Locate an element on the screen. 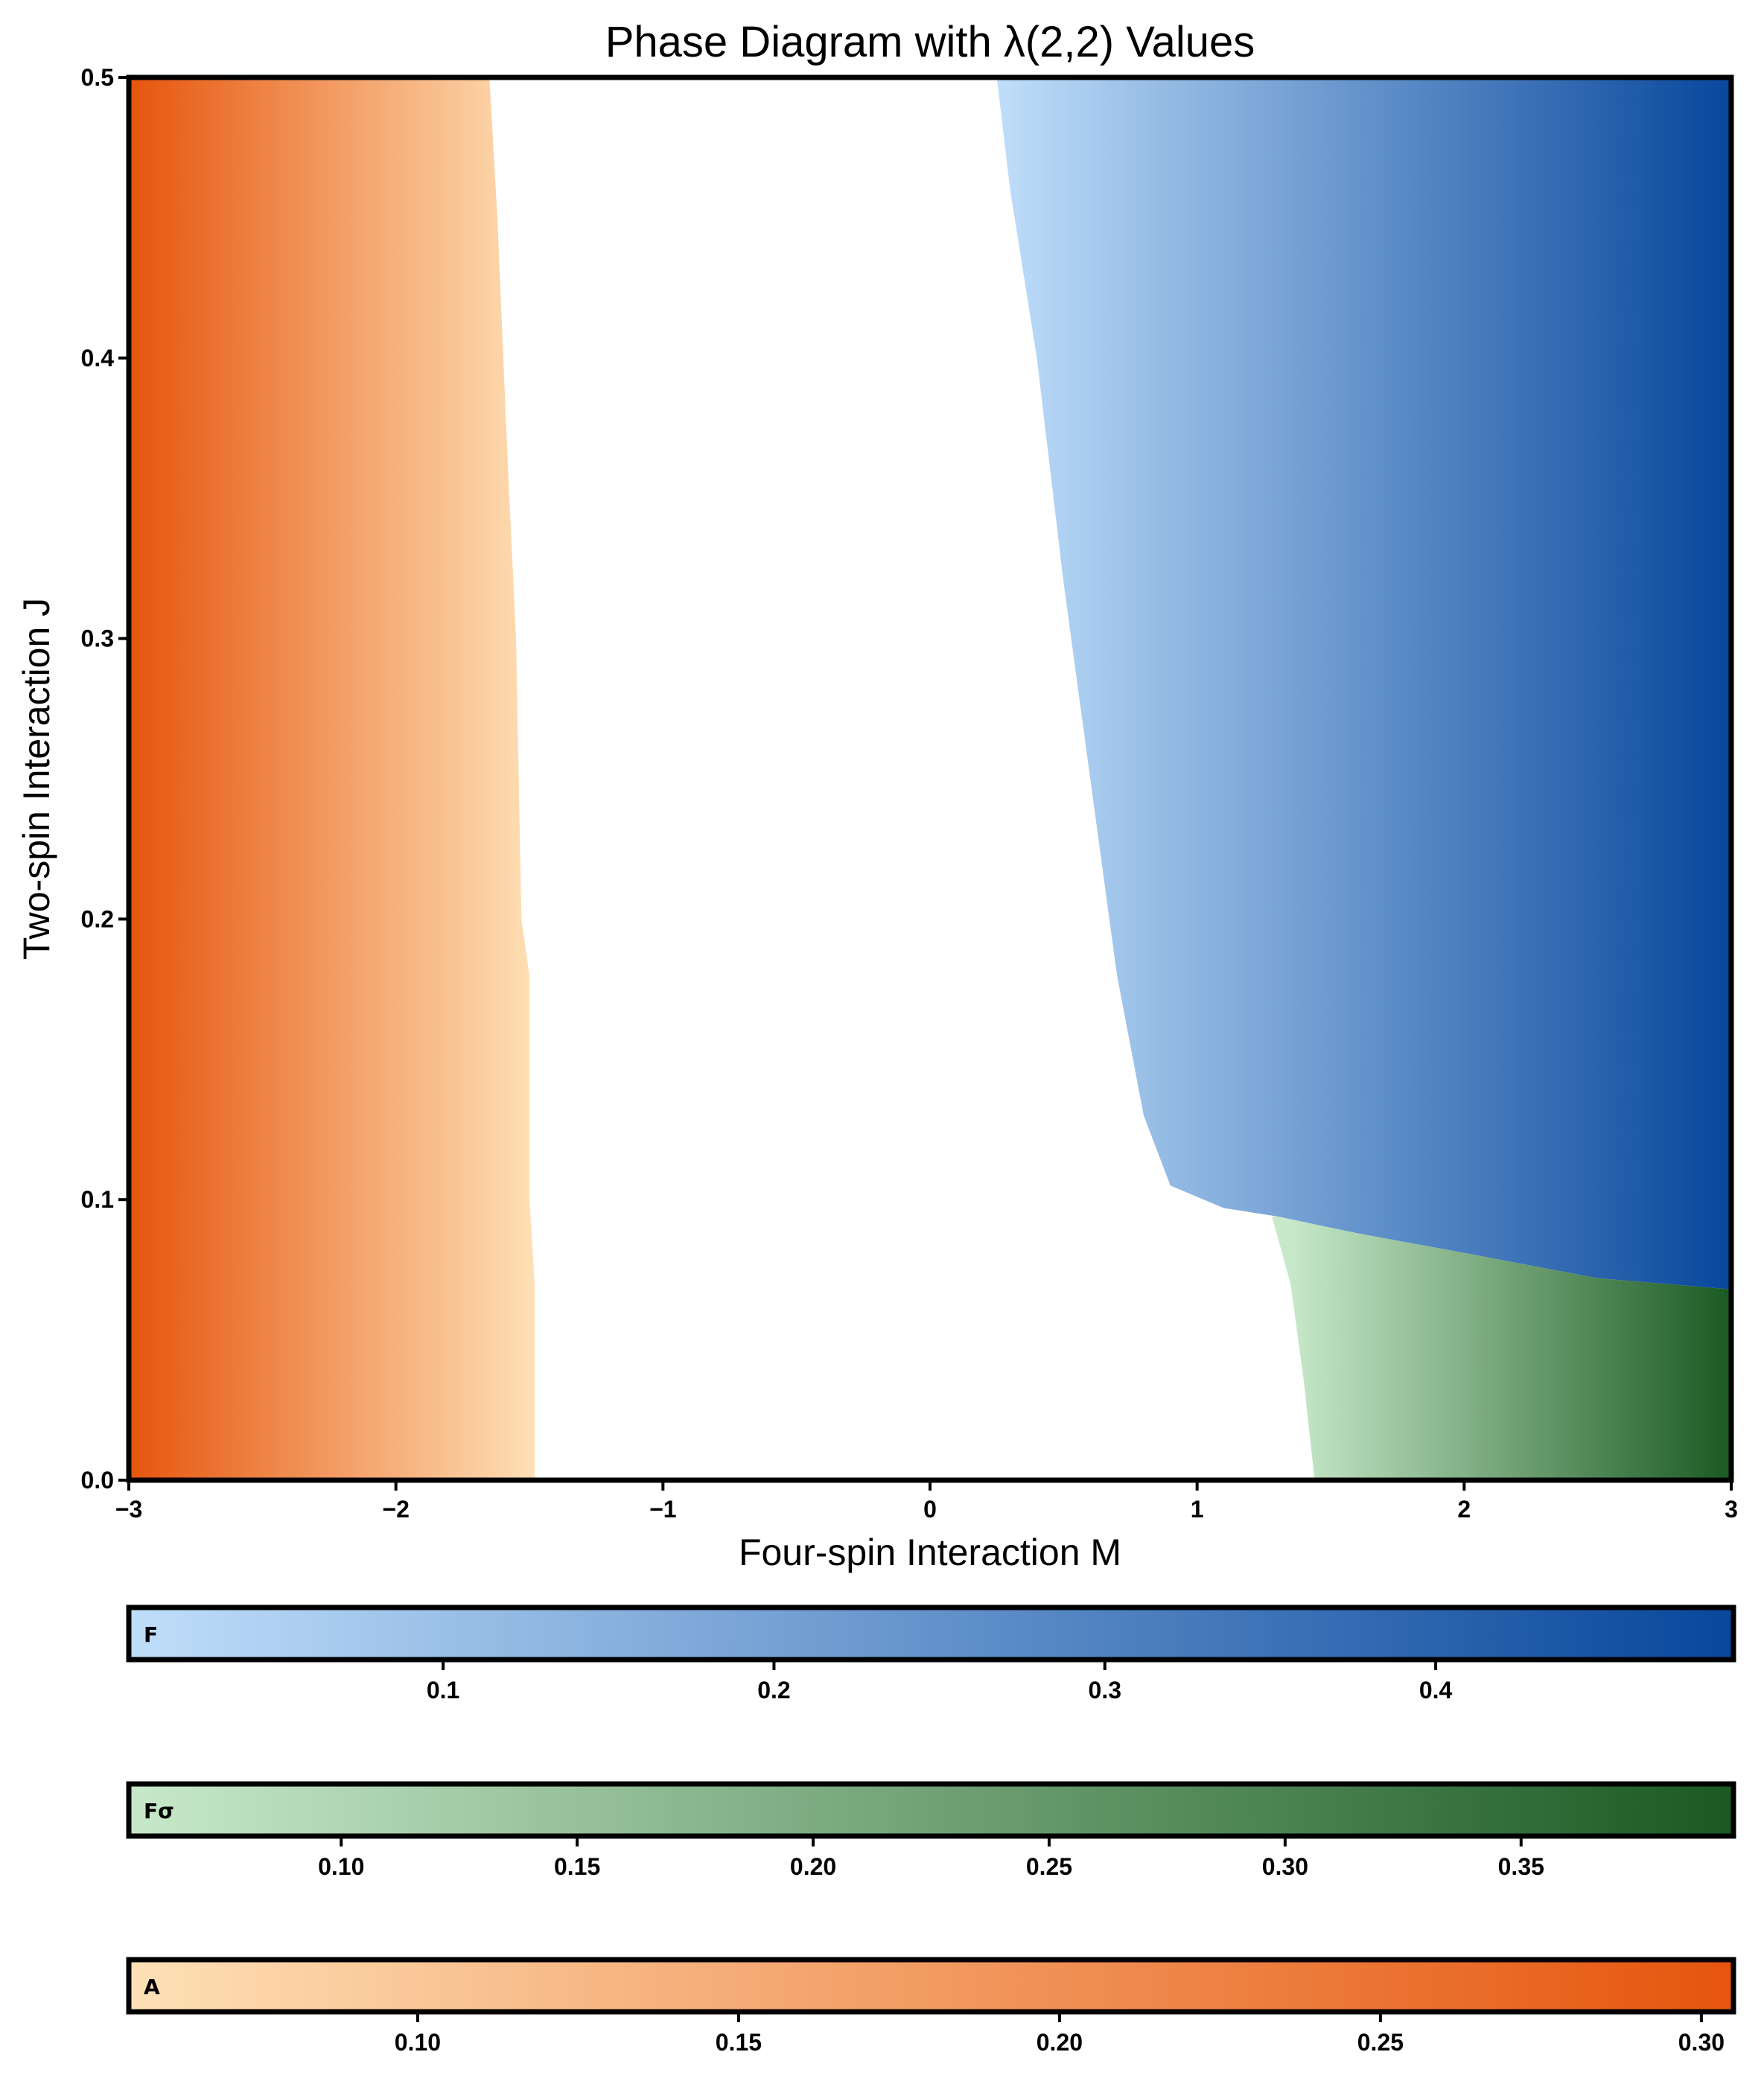 The height and width of the screenshot is (2084, 1764). x-tick-label: −3 is located at coordinates (128, 1509).